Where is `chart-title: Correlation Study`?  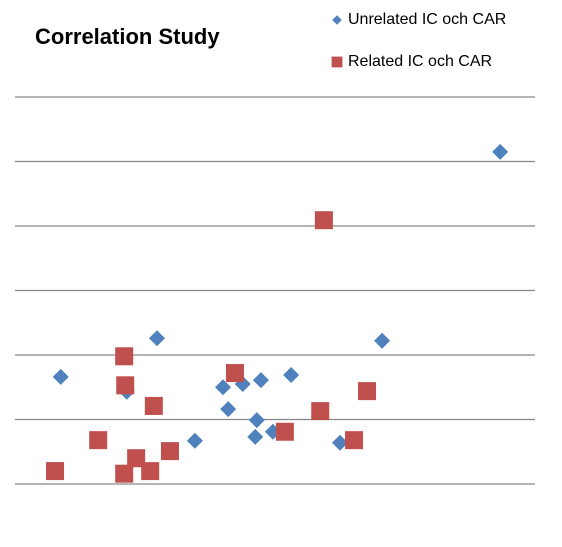
chart-title: Correlation Study is located at coordinates (127, 36).